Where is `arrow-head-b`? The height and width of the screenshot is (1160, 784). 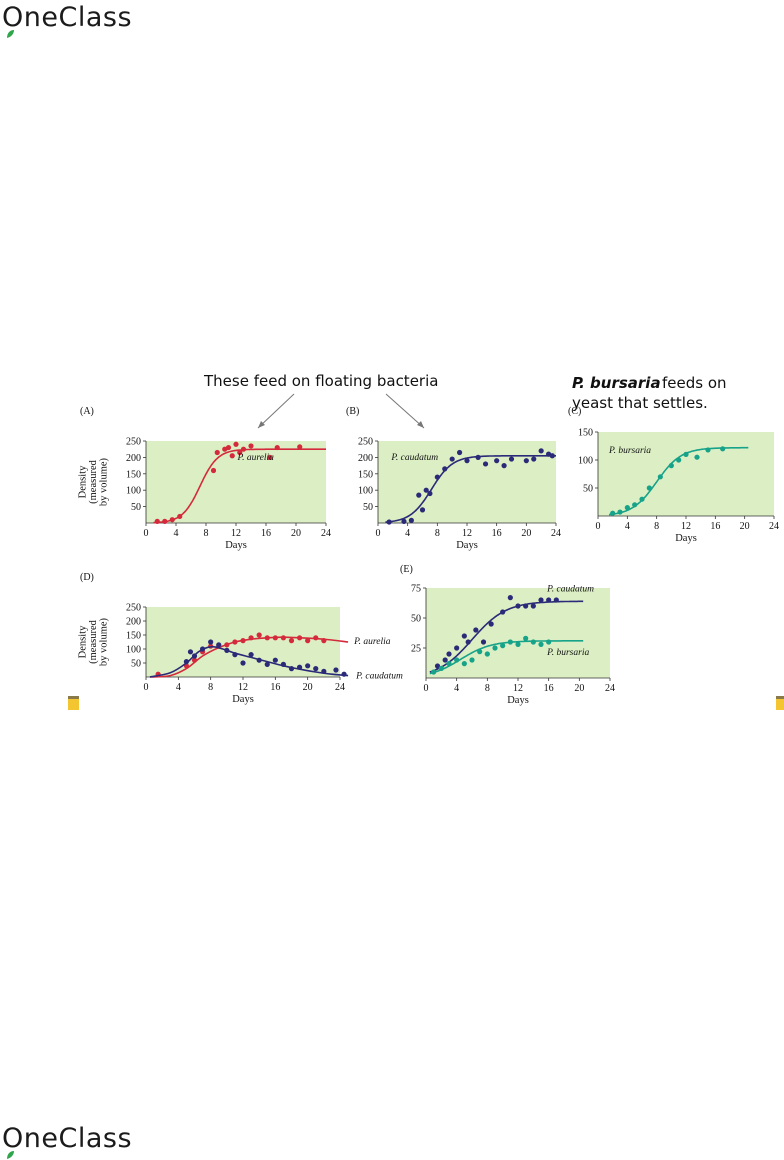
arrow-head-b is located at coordinates (420, 424).